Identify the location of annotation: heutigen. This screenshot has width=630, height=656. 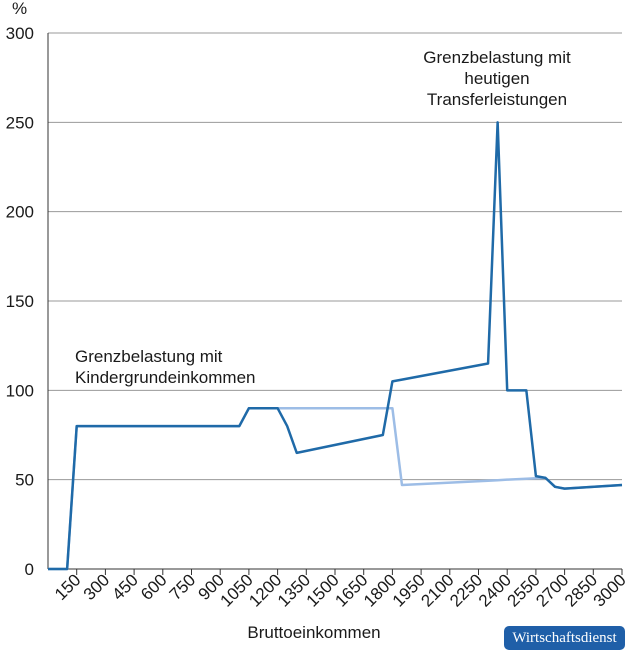
(496, 78).